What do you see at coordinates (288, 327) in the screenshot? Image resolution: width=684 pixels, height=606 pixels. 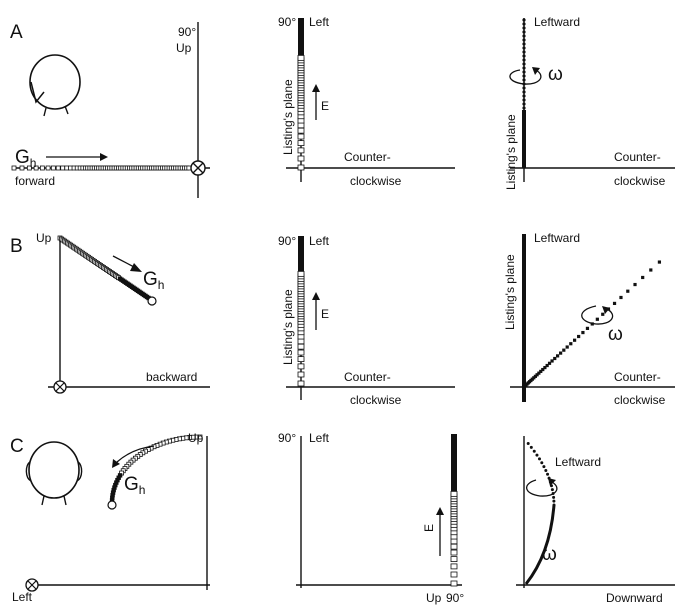 I see `listing-plane-label: Listing's plane` at bounding box center [288, 327].